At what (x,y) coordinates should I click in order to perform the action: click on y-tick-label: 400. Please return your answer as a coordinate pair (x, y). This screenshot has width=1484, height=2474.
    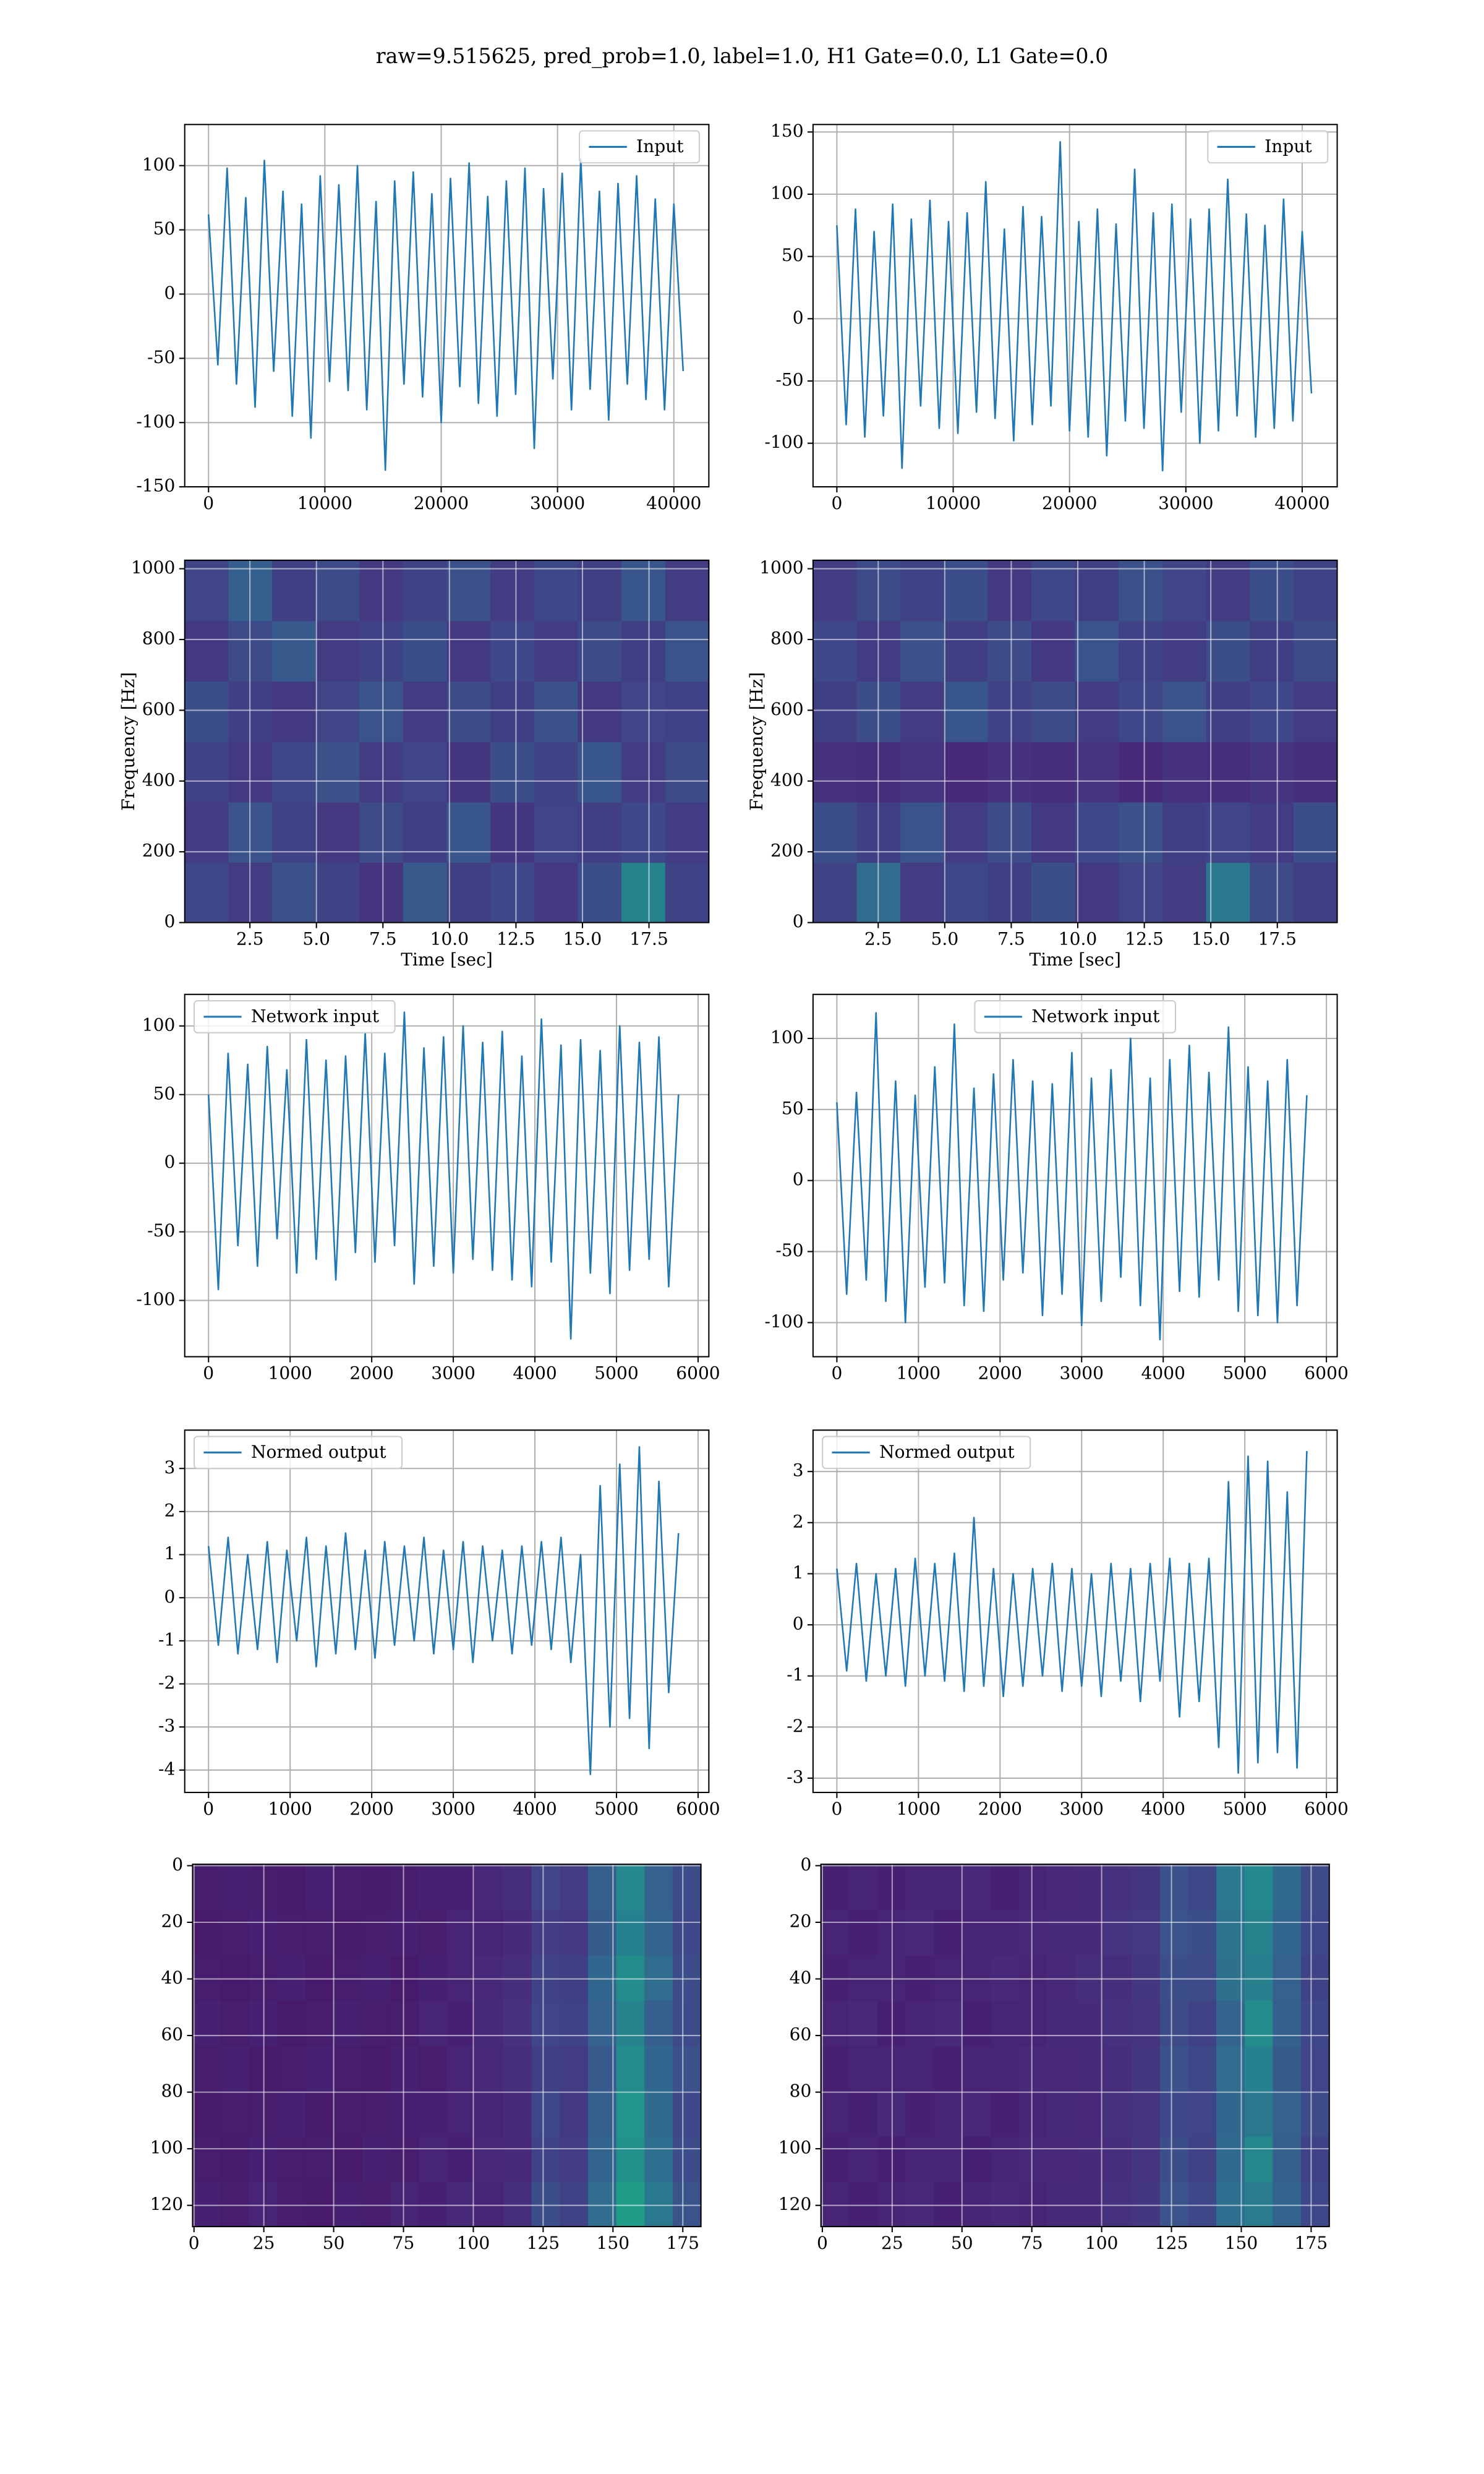
    Looking at the image, I should click on (787, 779).